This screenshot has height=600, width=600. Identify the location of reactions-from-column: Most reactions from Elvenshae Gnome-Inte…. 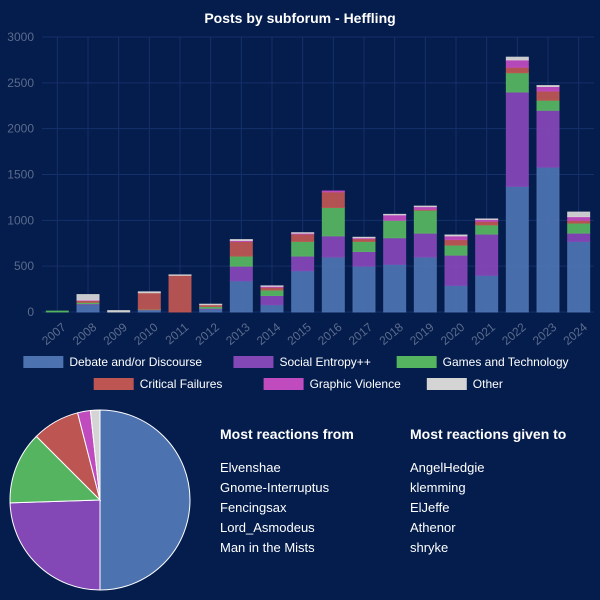
(310, 492).